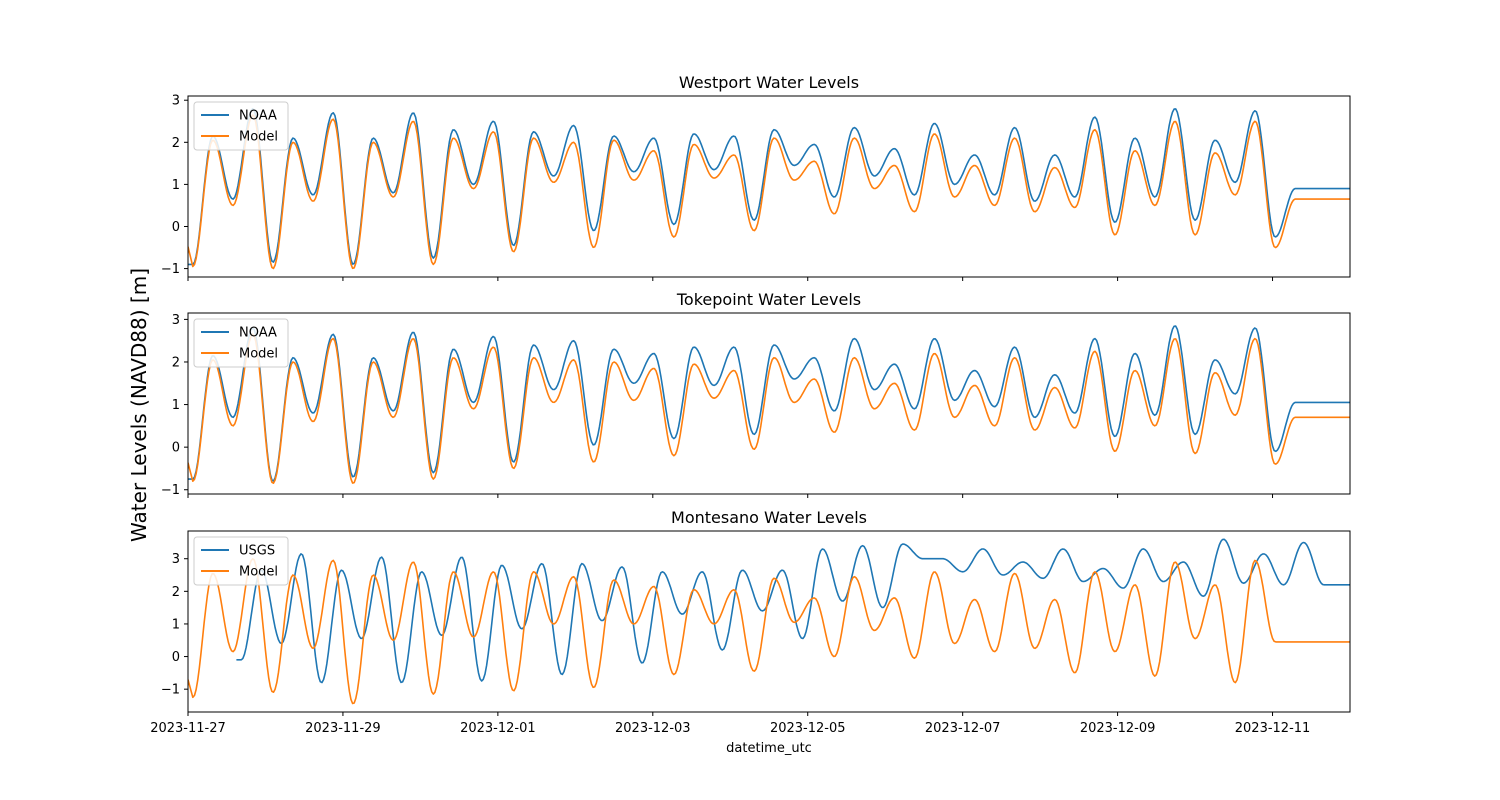 The height and width of the screenshot is (800, 1500). I want to click on y-axis-label: Water Levels (NAVD88) [m], so click(139, 405).